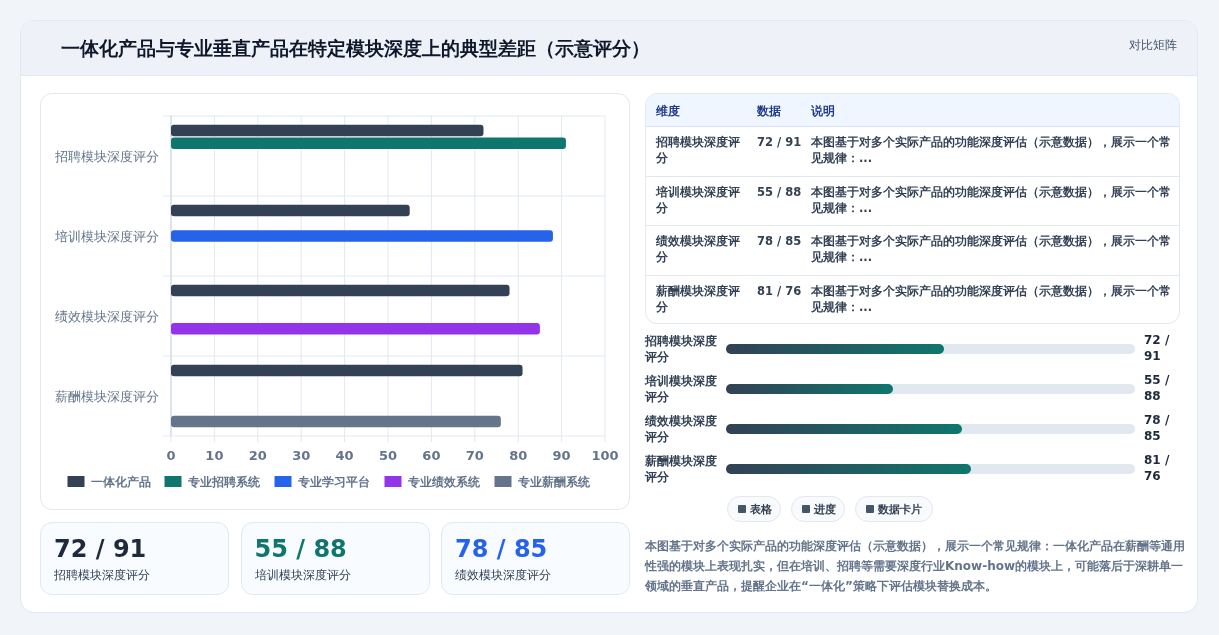  What do you see at coordinates (344, 455) in the screenshot?
I see `x-tick-label: 40` at bounding box center [344, 455].